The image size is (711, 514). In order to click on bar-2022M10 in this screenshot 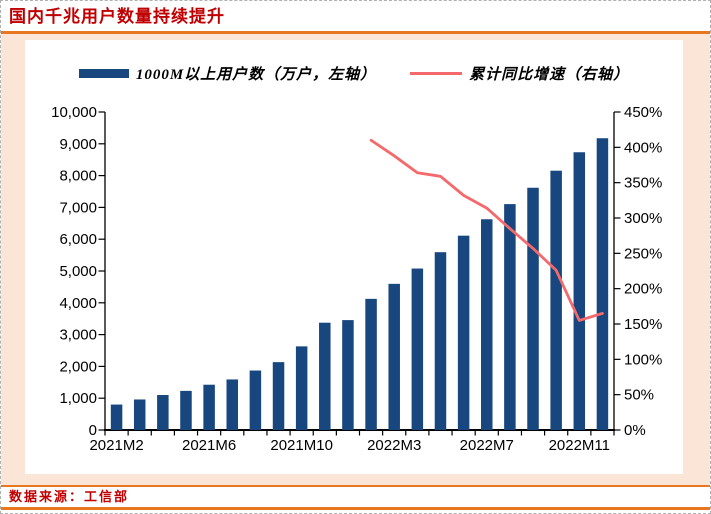, I will do `click(556, 300)`.